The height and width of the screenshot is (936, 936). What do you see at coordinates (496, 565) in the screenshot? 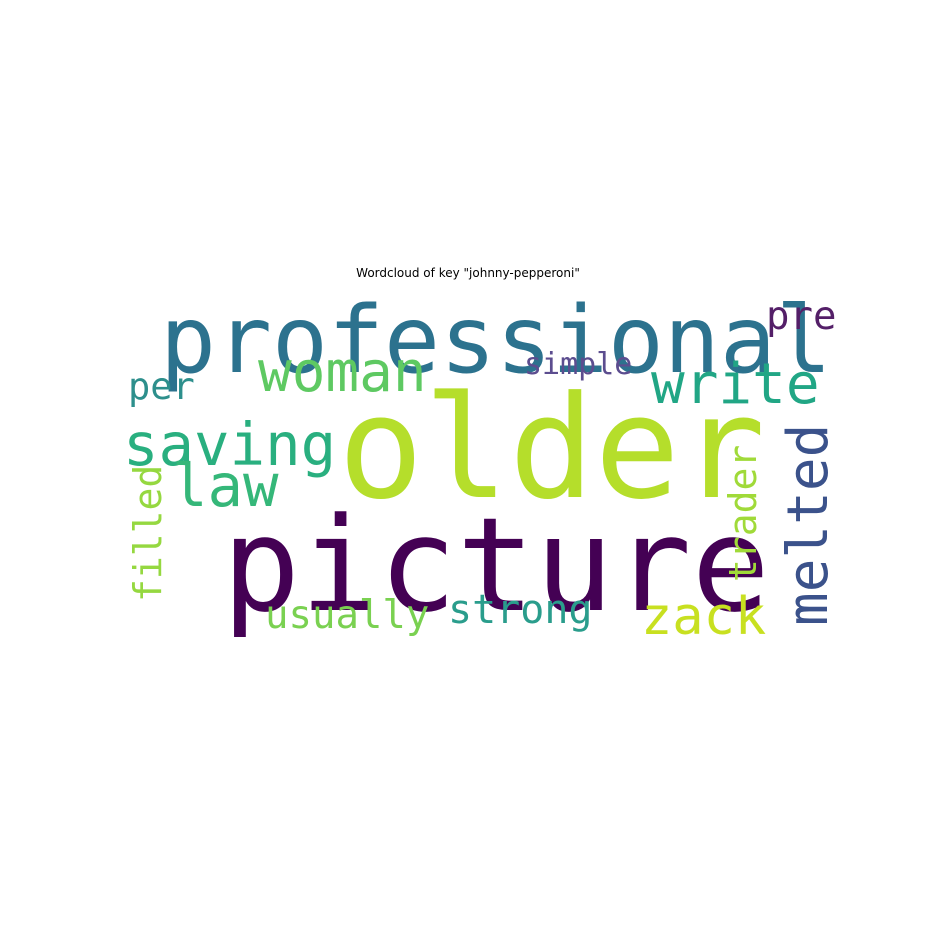
I see `word-picture: picture` at bounding box center [496, 565].